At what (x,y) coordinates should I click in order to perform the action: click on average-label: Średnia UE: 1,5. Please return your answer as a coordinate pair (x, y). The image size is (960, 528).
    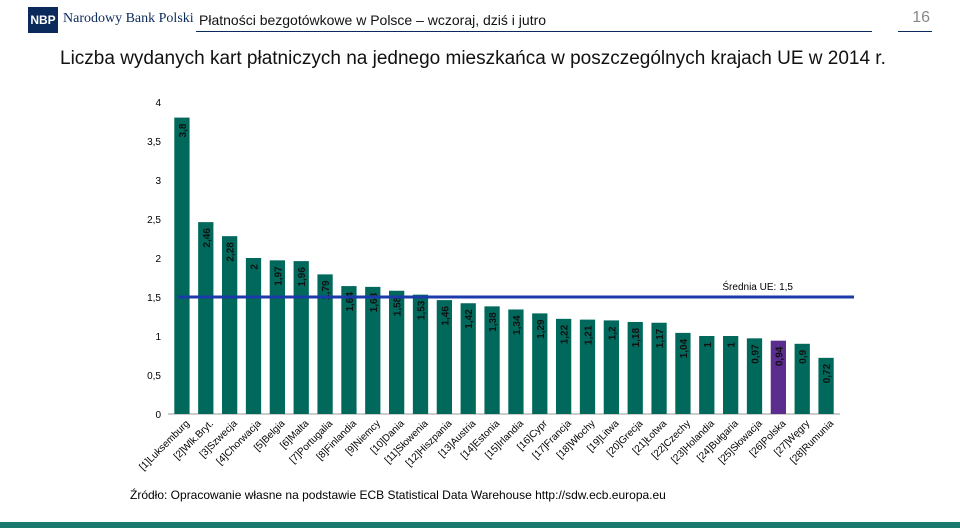
    Looking at the image, I should click on (757, 286).